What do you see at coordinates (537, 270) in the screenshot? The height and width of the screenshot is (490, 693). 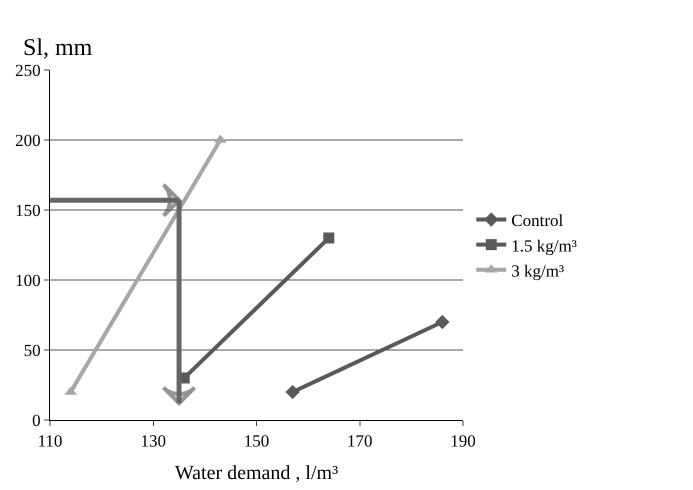 I see `legend-label: 3 kg/m³` at bounding box center [537, 270].